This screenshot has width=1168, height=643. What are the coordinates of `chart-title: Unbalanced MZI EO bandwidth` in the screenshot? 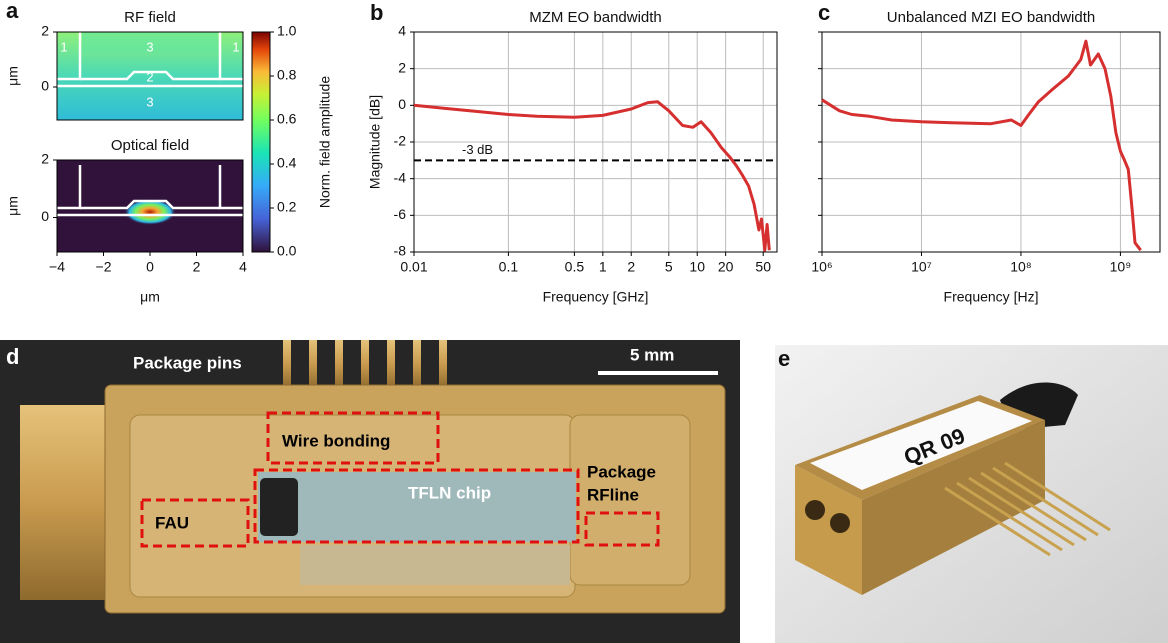 It's located at (991, 17).